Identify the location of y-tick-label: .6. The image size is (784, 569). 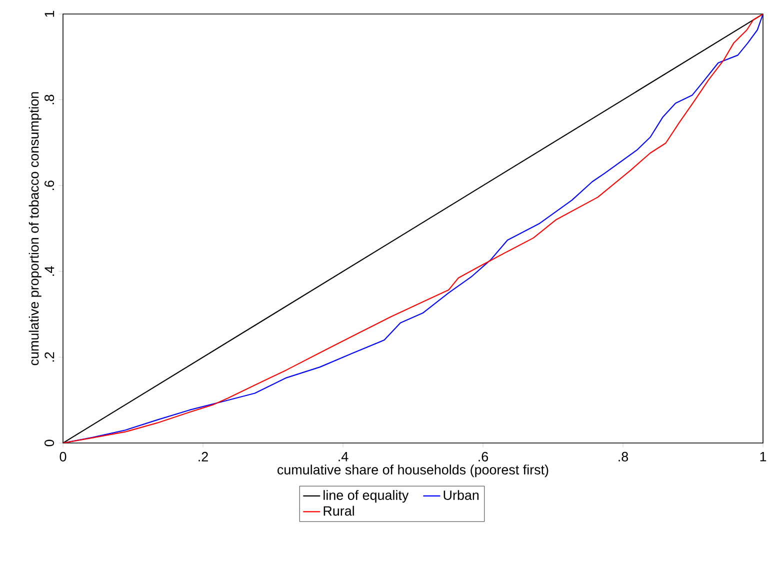
(49, 185).